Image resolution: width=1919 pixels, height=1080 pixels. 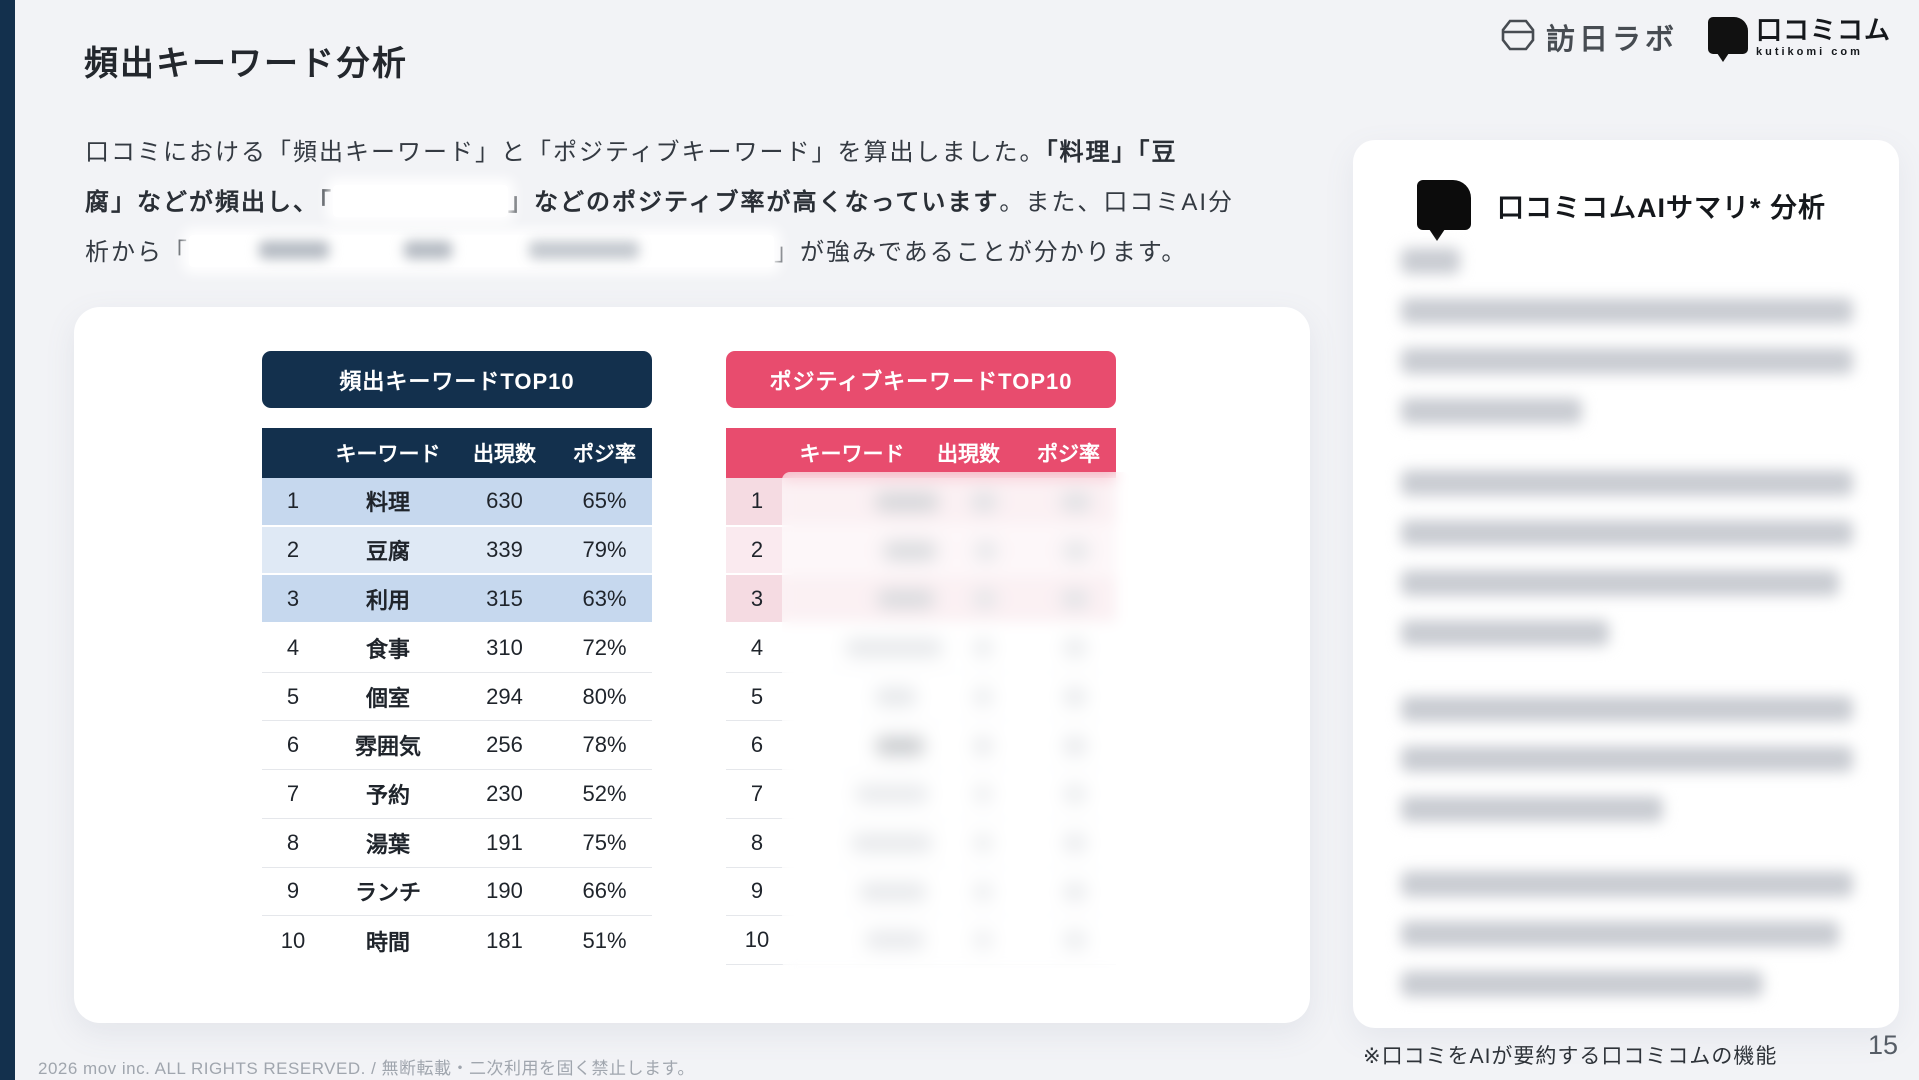 I want to click on frequent-positive: 65%, so click(x=604, y=501).